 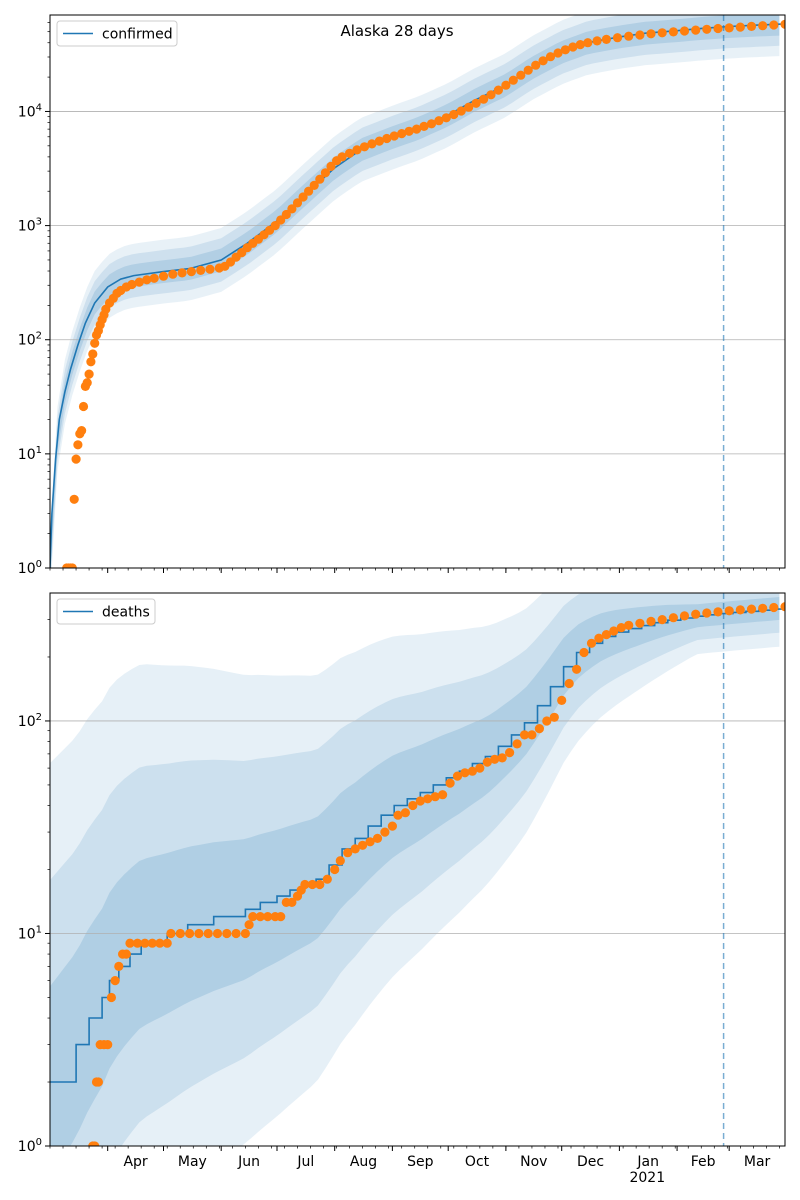 I want to click on y-tick-label: 103, so click(x=30, y=226).